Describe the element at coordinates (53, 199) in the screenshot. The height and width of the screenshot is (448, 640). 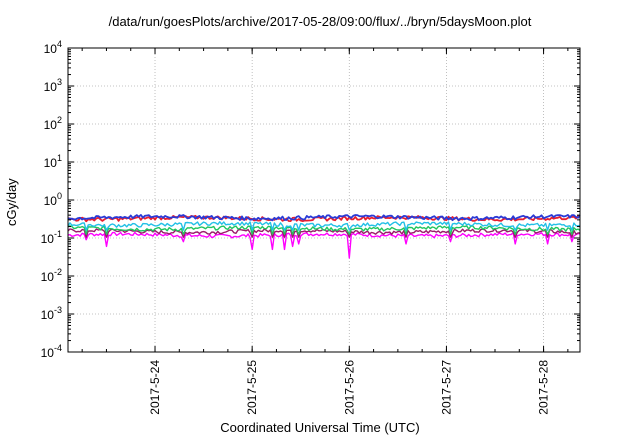
I see `y-tick-label: 10⁰` at that location.